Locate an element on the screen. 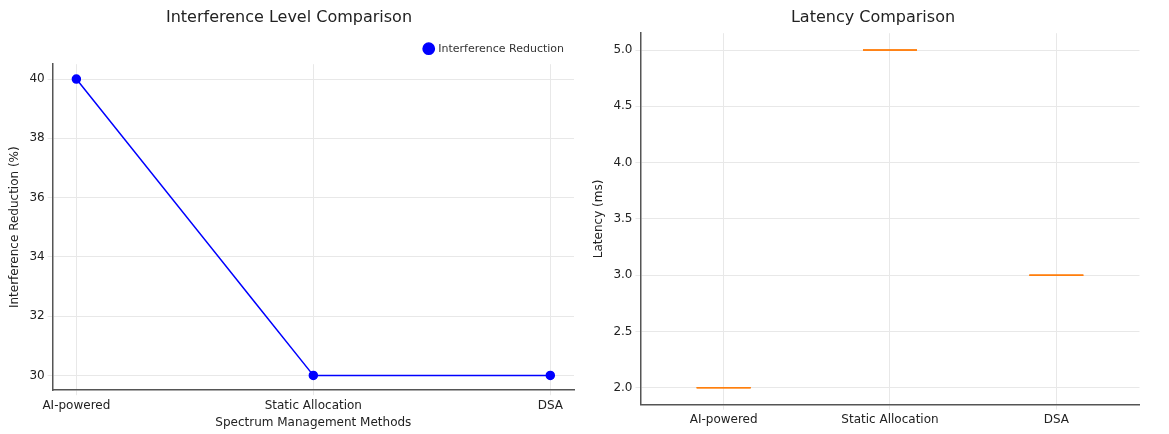 This screenshot has width=1169, height=434. y-tick-label: 34 is located at coordinates (37, 255).